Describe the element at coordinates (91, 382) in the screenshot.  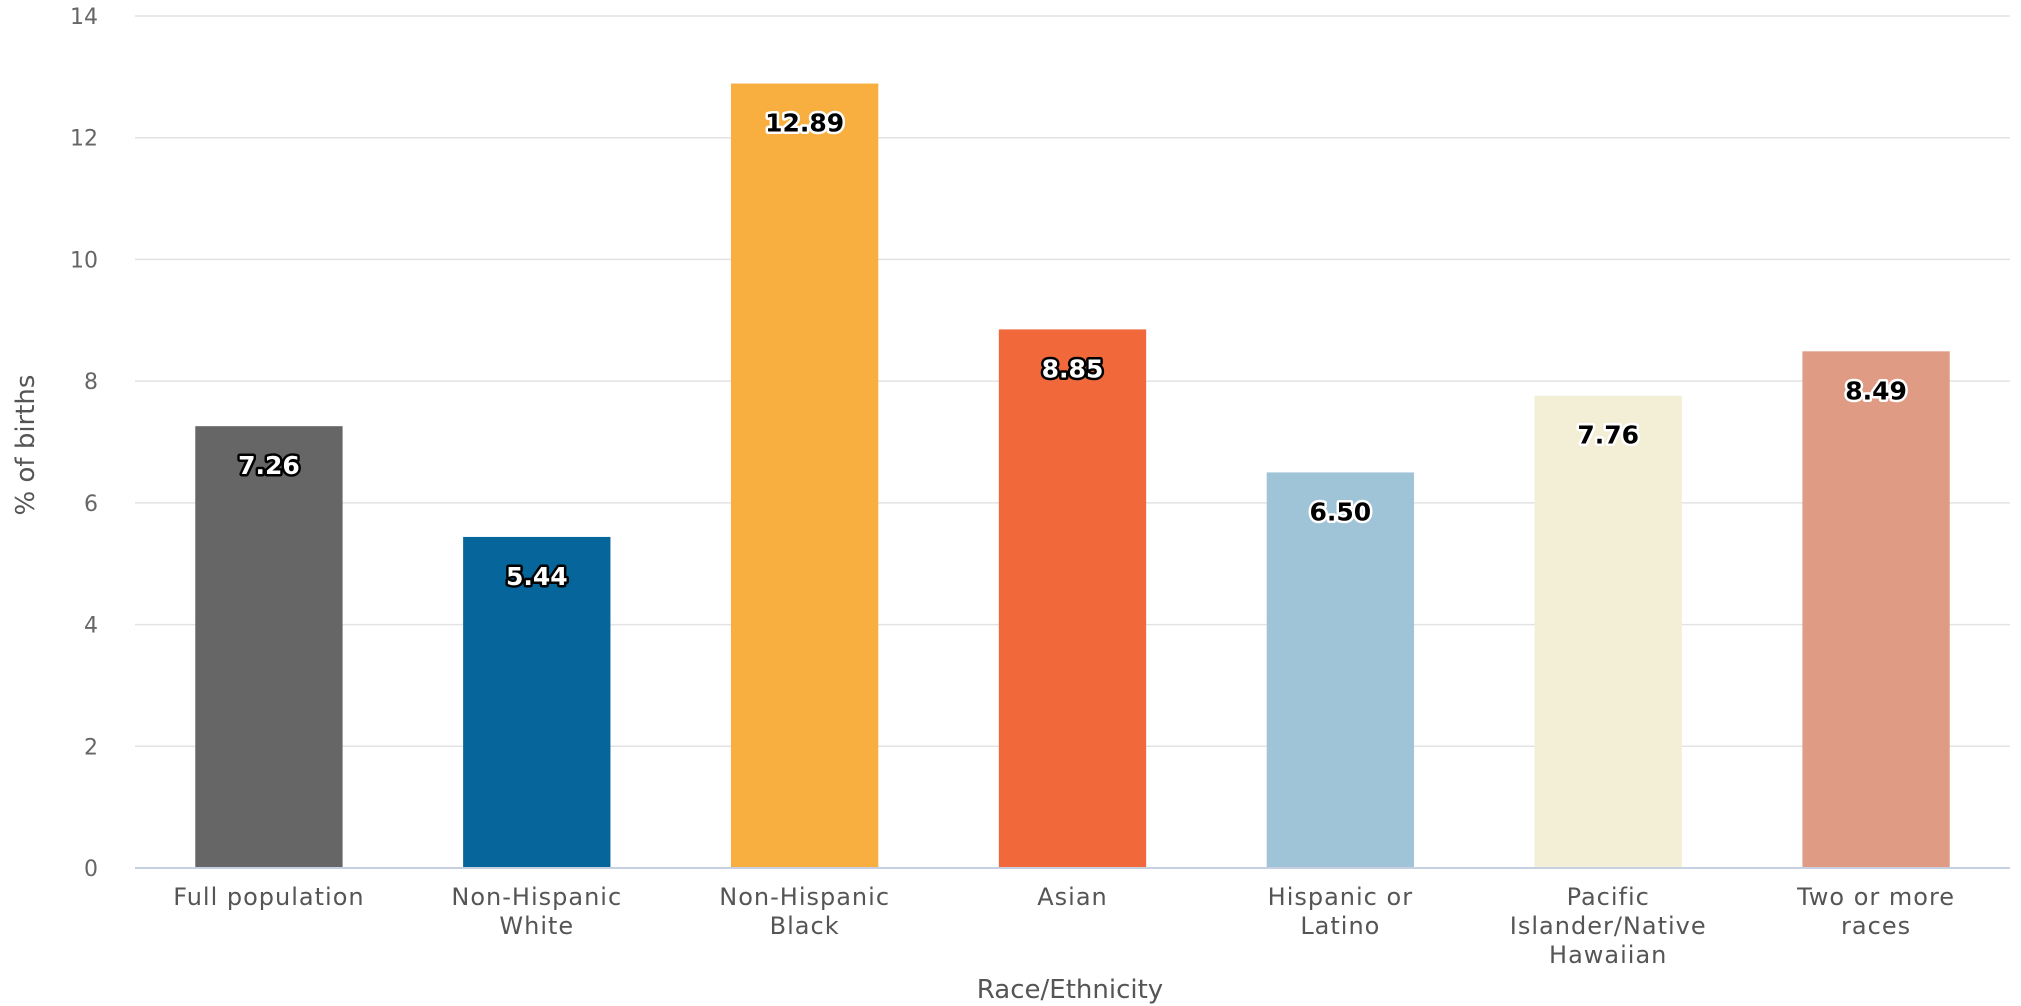
I see `y-tick-label: 8` at that location.